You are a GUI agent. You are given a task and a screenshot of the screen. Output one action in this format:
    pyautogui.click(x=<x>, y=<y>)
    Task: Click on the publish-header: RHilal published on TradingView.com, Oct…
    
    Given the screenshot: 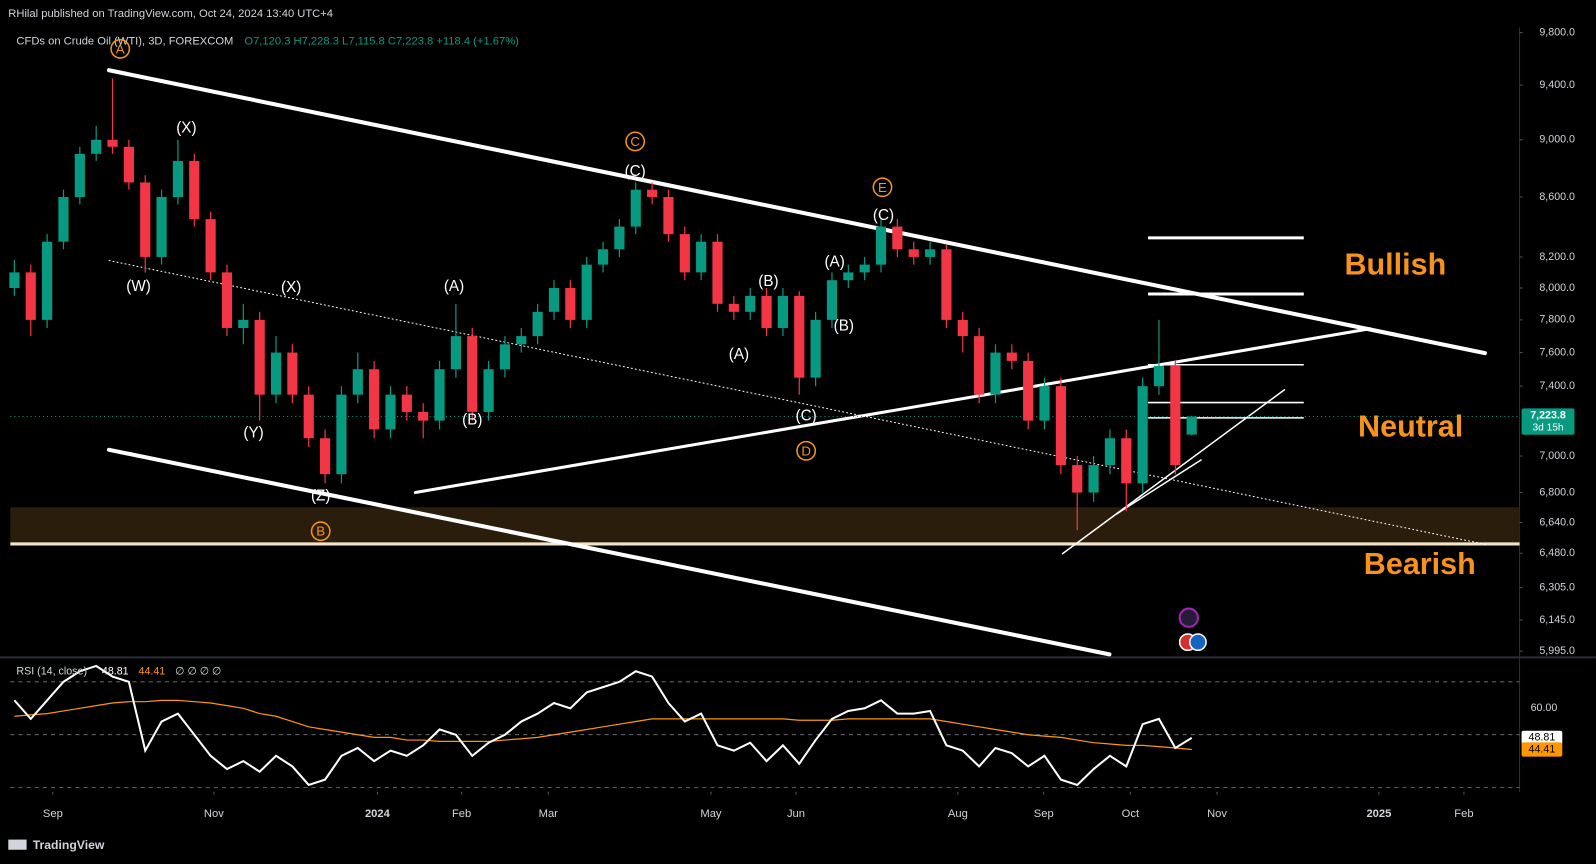 What is the action you would take?
    pyautogui.click(x=170, y=14)
    